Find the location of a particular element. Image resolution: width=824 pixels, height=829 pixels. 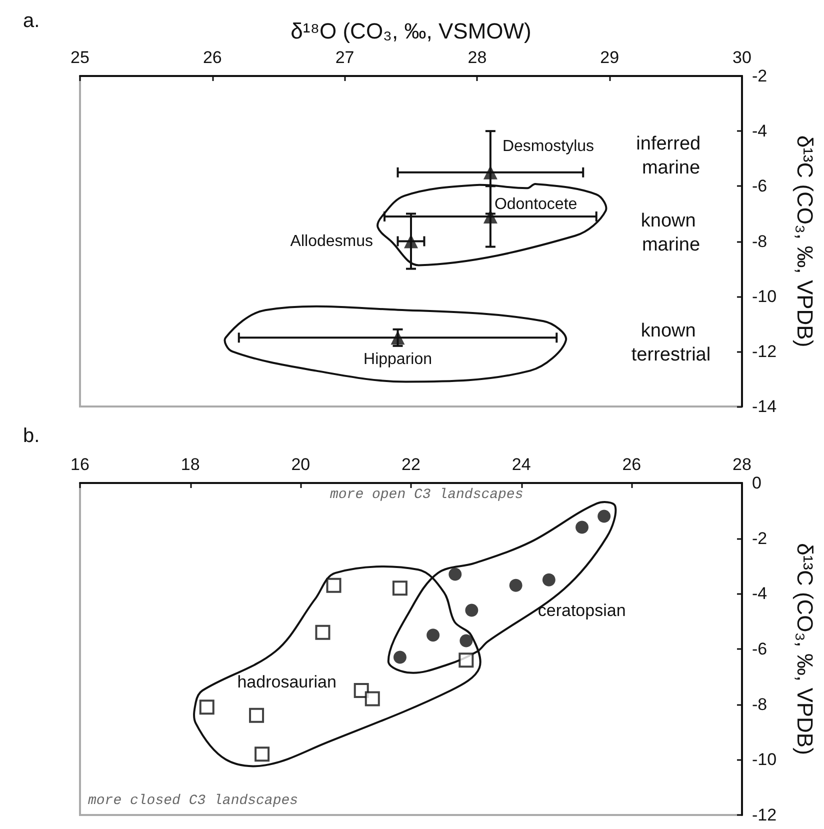

x-tick-label: 24 is located at coordinates (521, 464).